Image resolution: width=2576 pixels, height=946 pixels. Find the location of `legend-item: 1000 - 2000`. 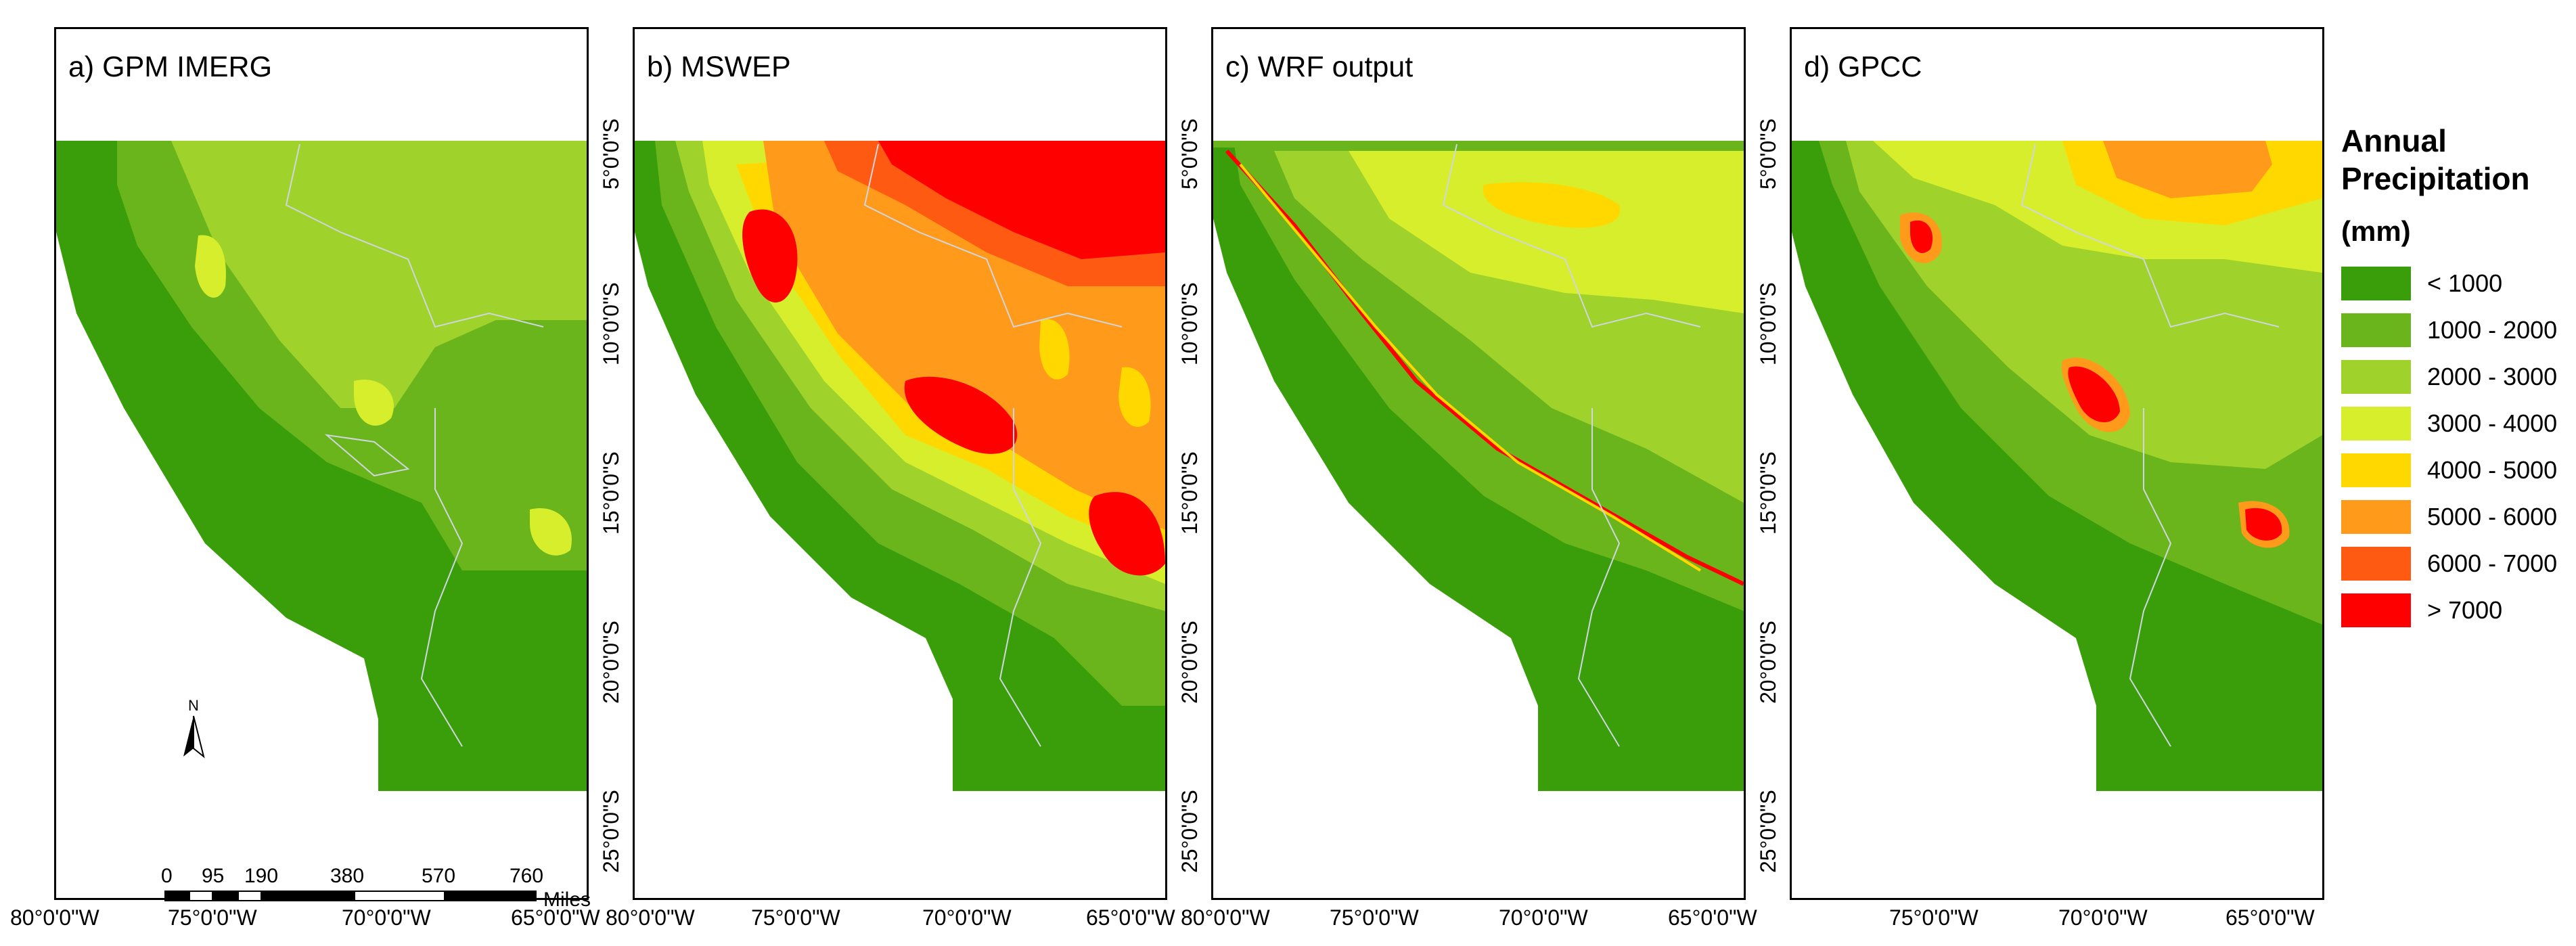

legend-item: 1000 - 2000 is located at coordinates (2456, 330).